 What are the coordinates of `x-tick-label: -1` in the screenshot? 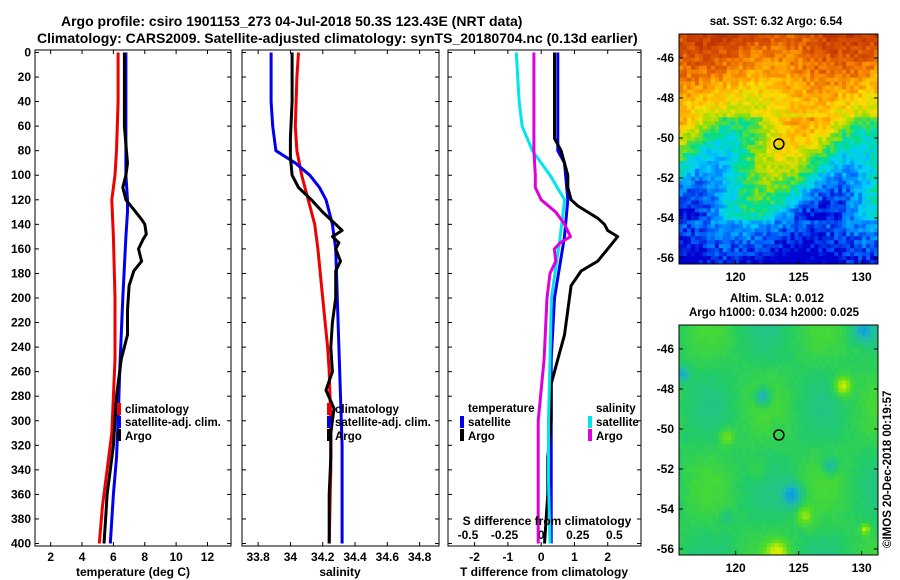 It's located at (508, 557).